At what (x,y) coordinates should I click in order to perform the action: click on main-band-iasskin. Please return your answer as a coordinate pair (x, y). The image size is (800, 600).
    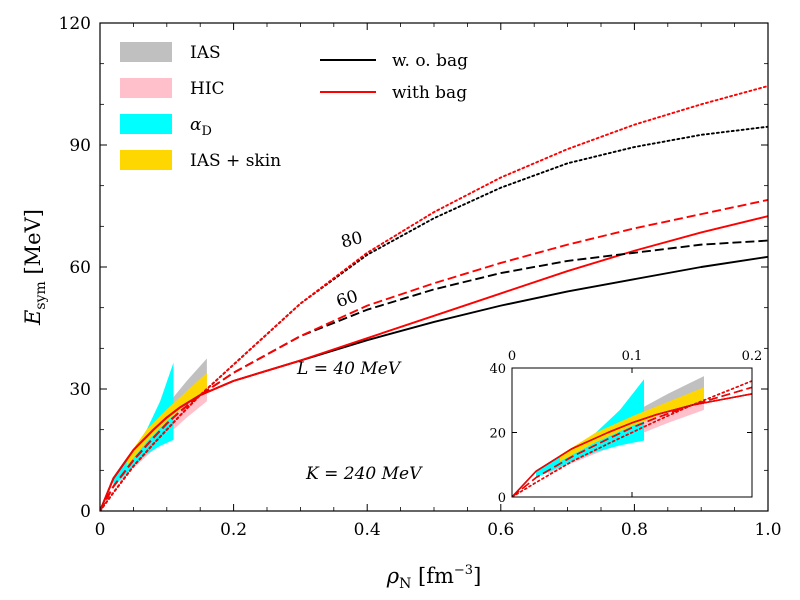
    Looking at the image, I should click on (166, 419).